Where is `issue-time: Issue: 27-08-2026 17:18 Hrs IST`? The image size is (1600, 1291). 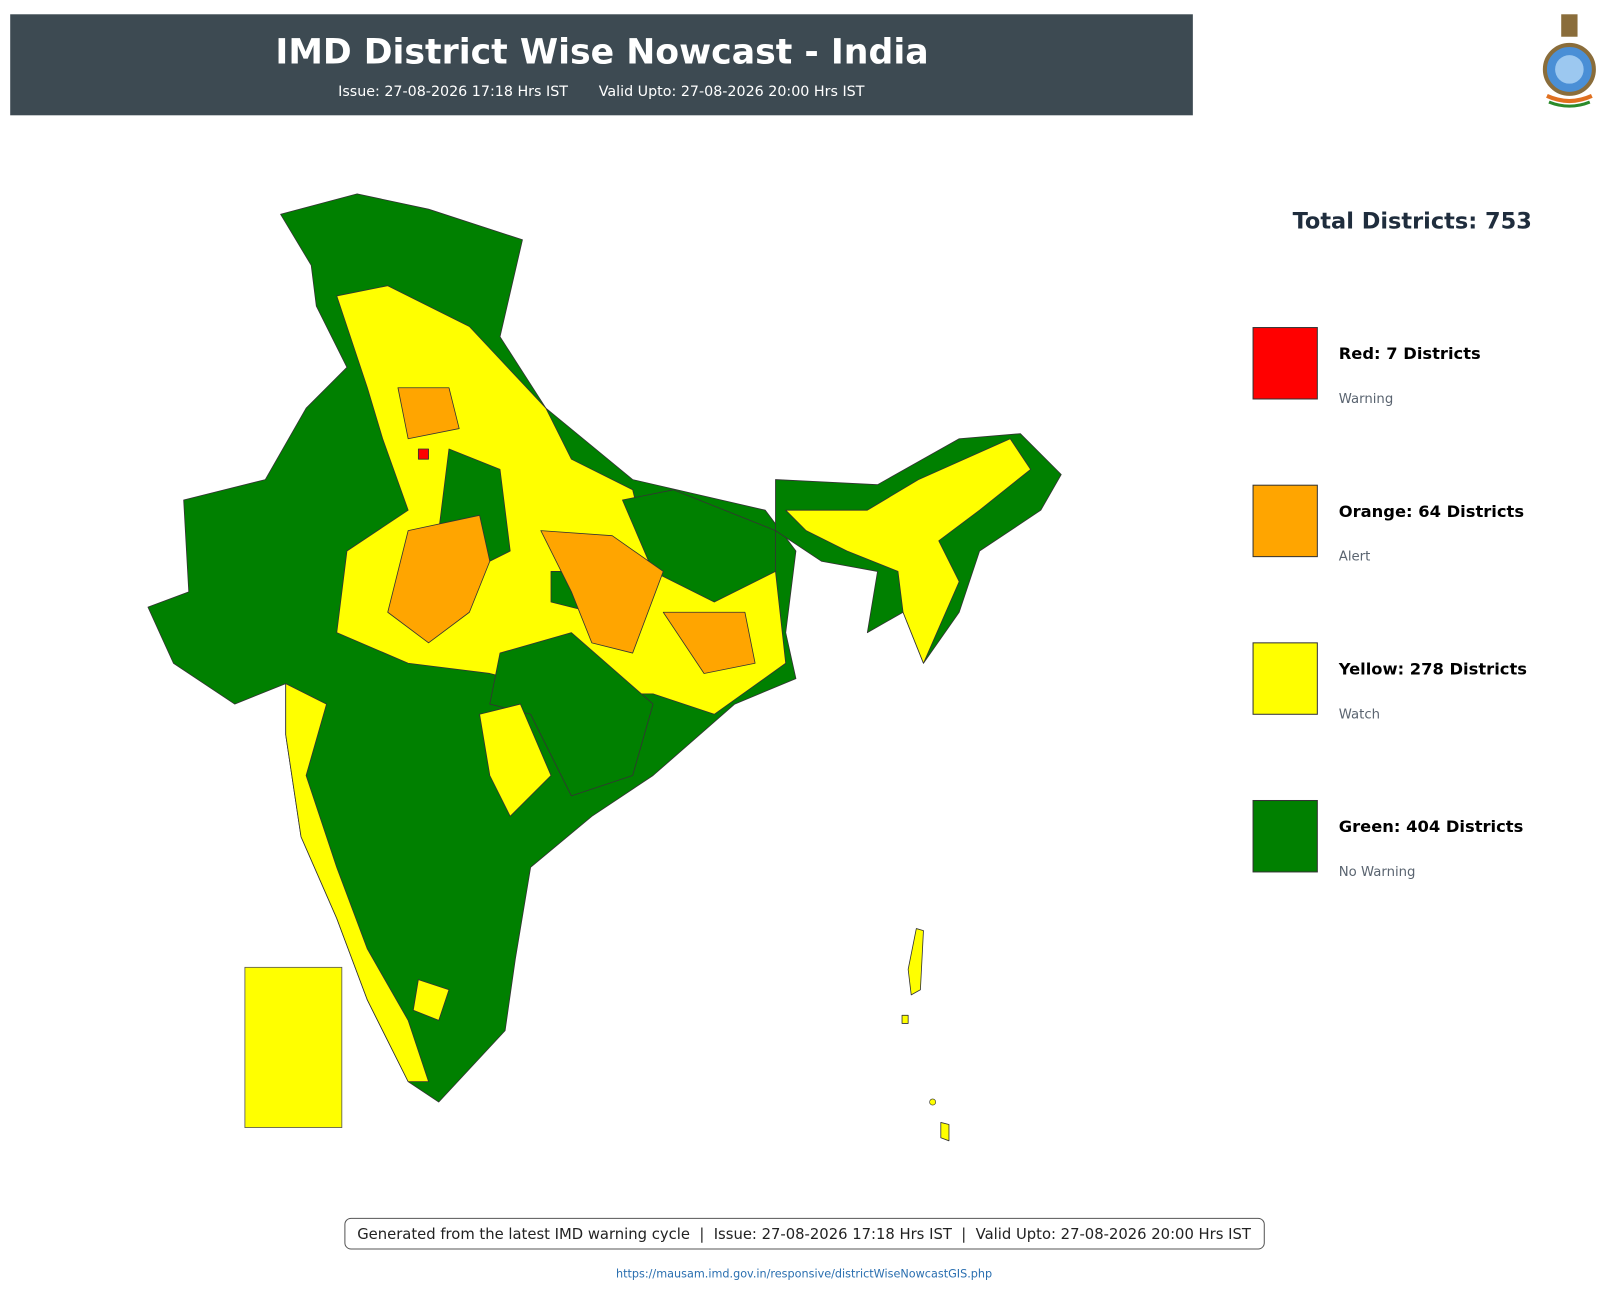
issue-time: Issue: 27-08-2026 17:18 Hrs IST is located at coordinates (453, 92).